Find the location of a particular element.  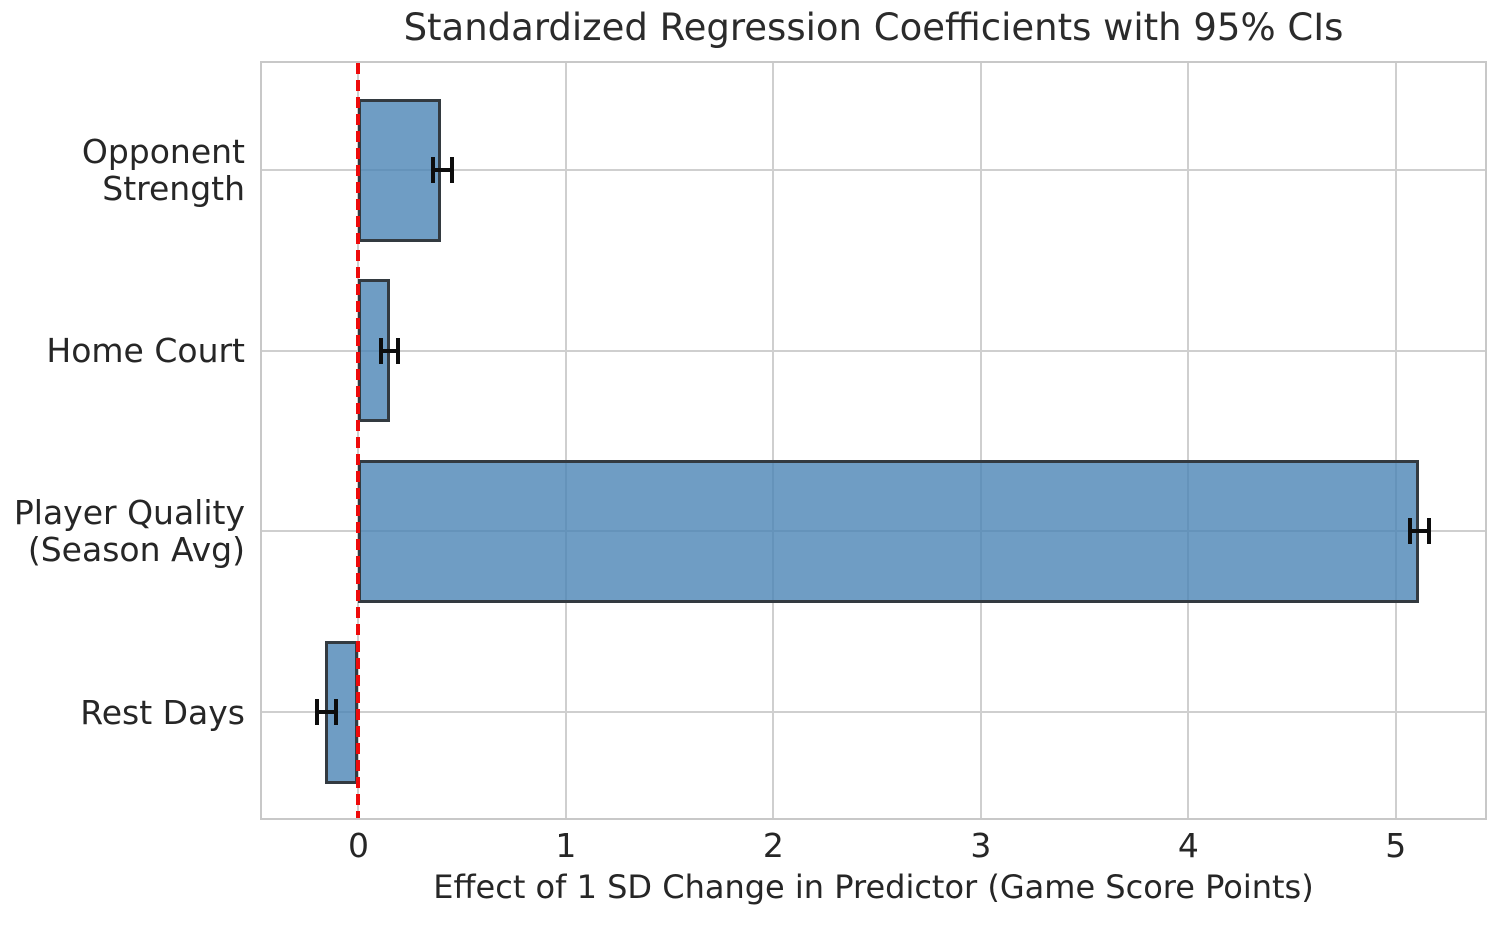

error-bar-cap-high-player-quality-season-avg is located at coordinates (1428, 531).